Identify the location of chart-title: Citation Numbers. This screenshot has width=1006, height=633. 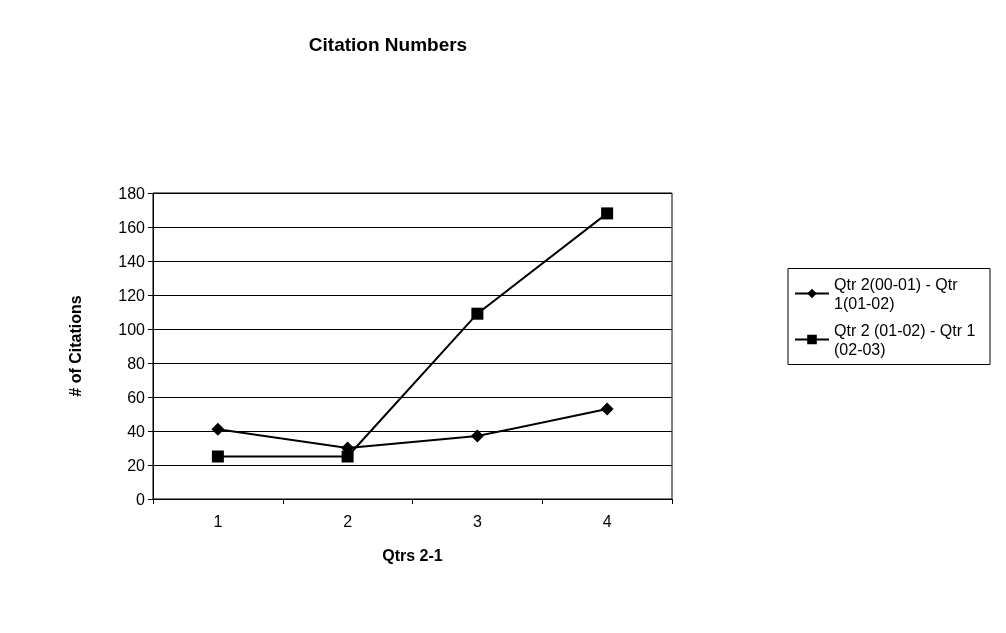
(388, 44).